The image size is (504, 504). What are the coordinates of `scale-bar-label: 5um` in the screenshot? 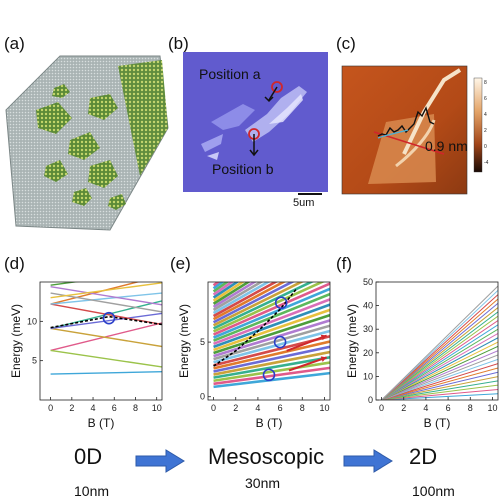 It's located at (304, 203).